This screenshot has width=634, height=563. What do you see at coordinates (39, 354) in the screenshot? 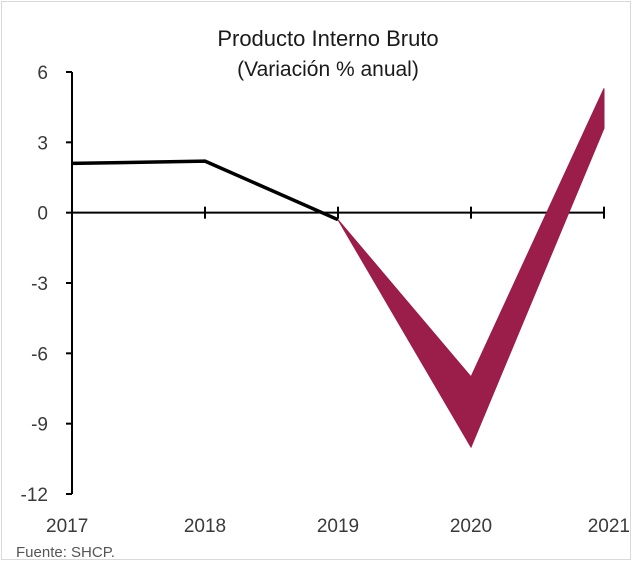
I see `y-tick-label: -6` at bounding box center [39, 354].